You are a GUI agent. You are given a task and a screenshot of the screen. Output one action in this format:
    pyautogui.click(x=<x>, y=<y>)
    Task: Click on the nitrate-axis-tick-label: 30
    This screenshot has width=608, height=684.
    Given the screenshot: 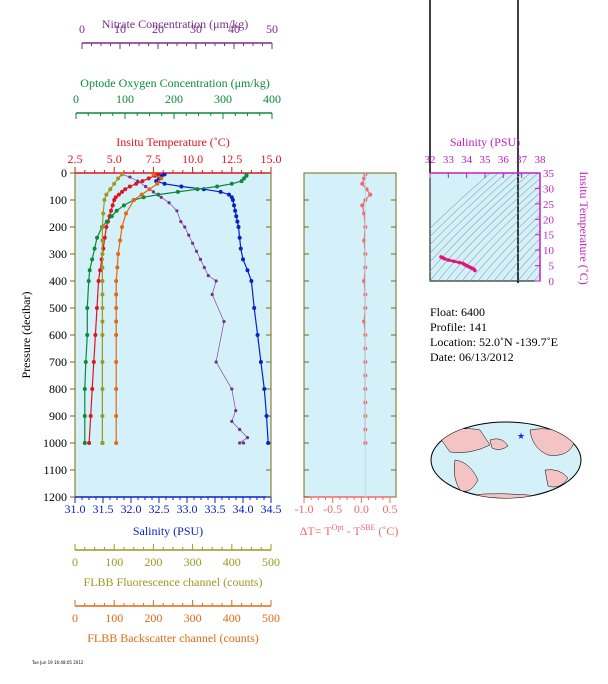 What is the action you would take?
    pyautogui.click(x=196, y=29)
    